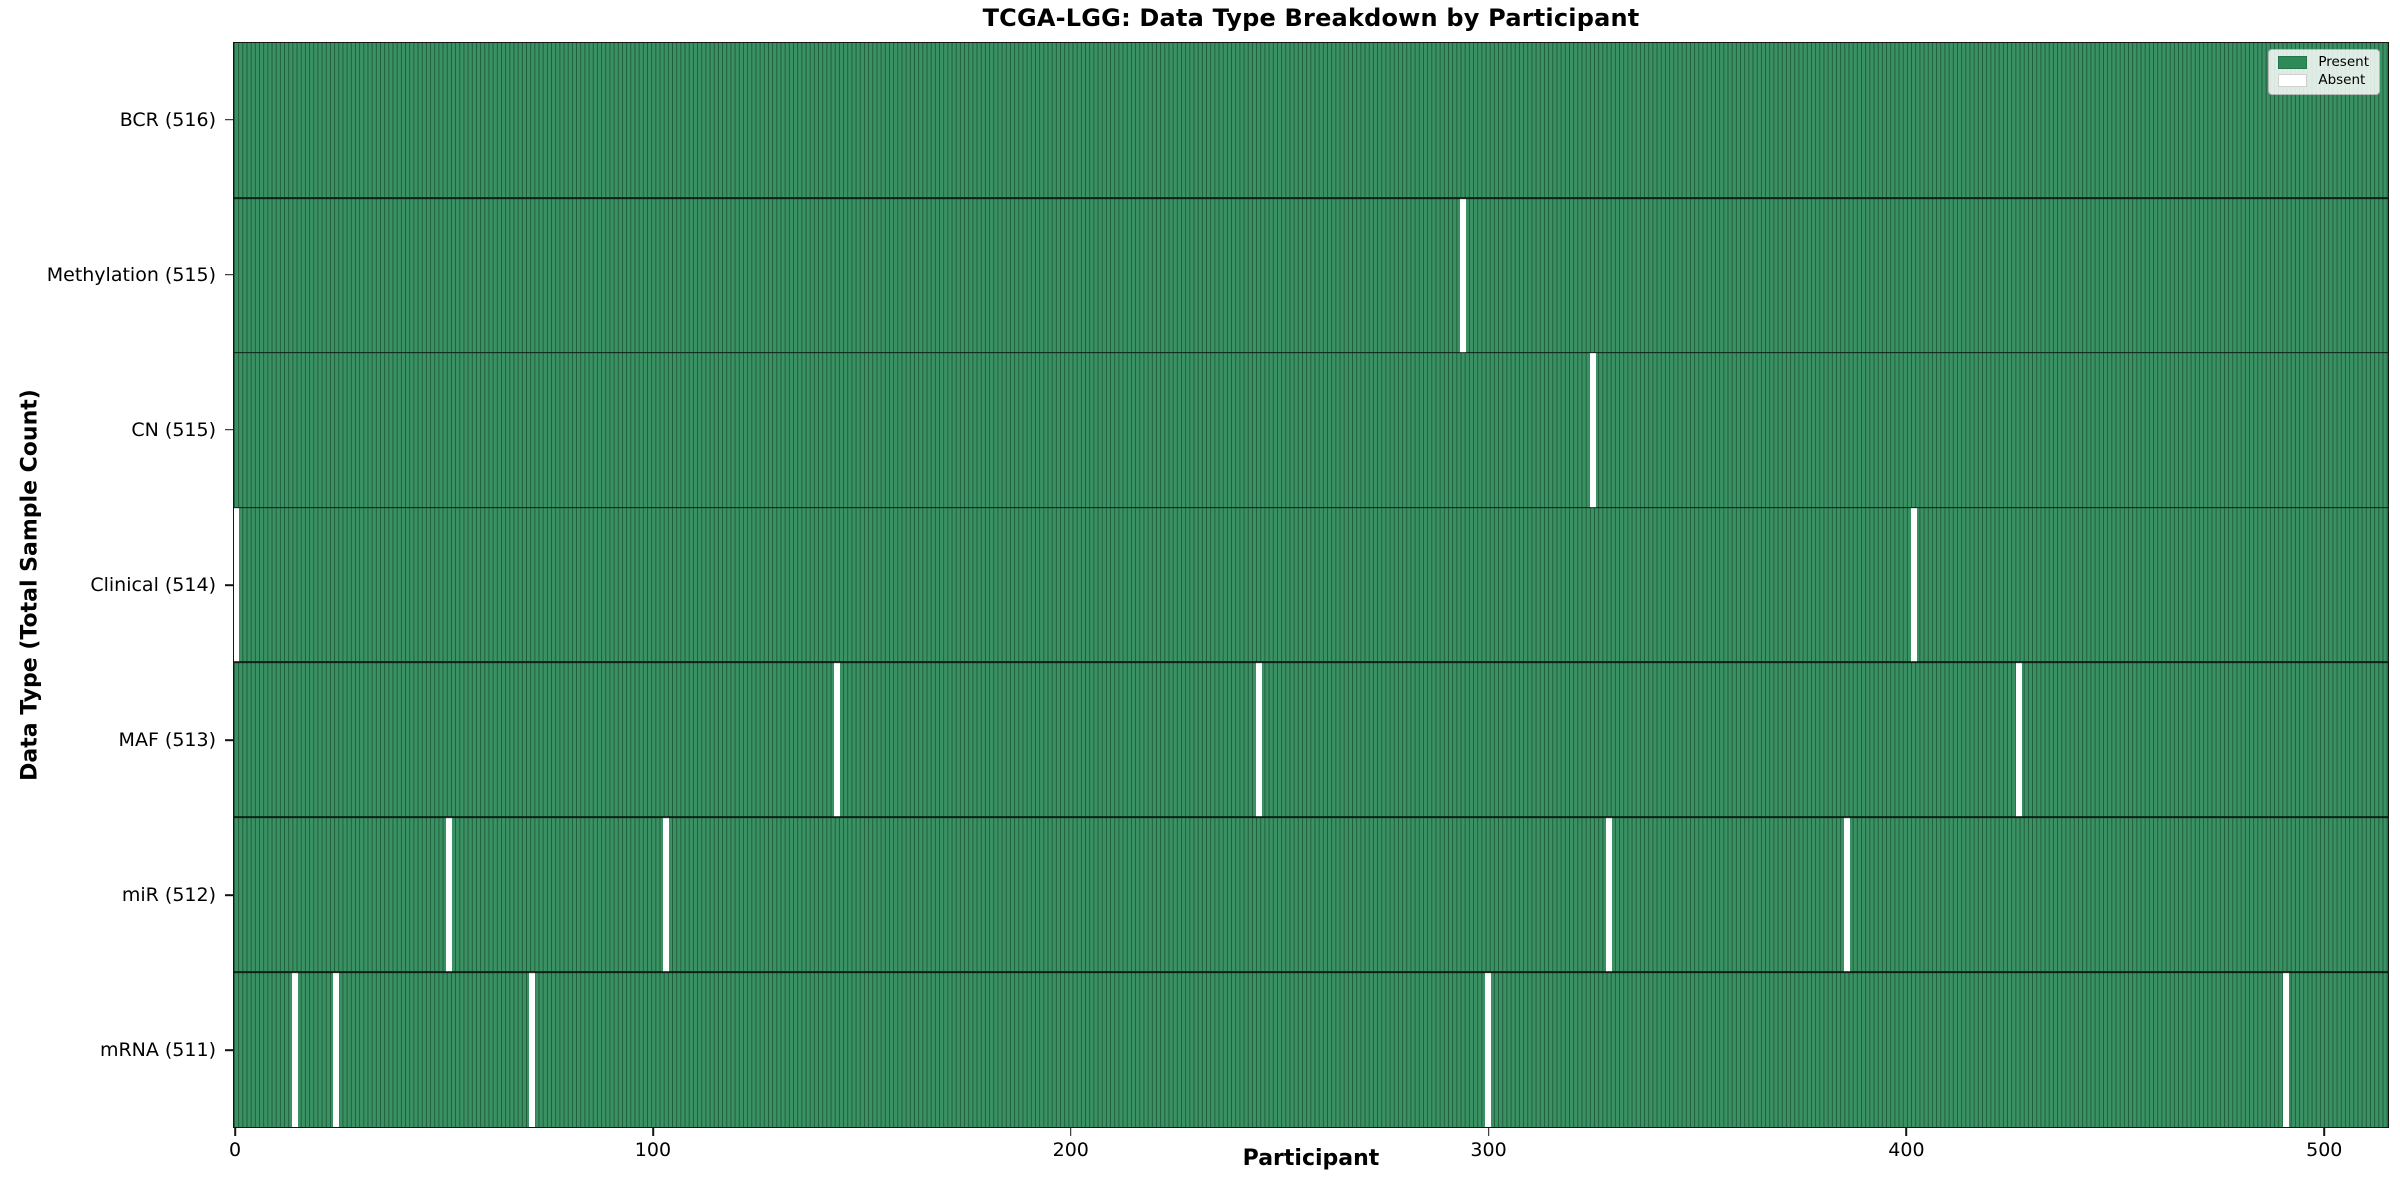 This screenshot has height=1200, width=2400. What do you see at coordinates (131, 274) in the screenshot?
I see `y-tick-label-Methylation: Methylation (515)` at bounding box center [131, 274].